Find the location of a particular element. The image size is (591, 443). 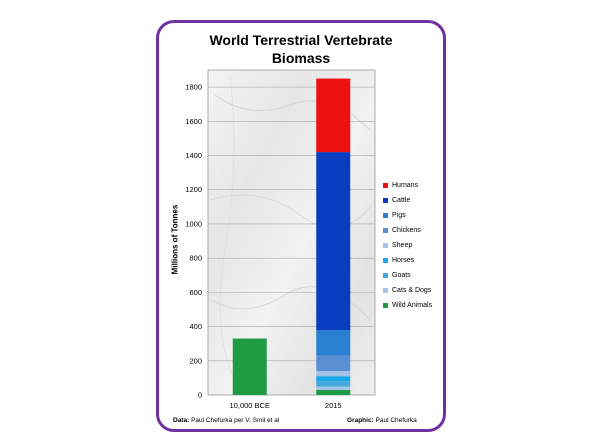

legend-label: Sheep is located at coordinates (402, 245).